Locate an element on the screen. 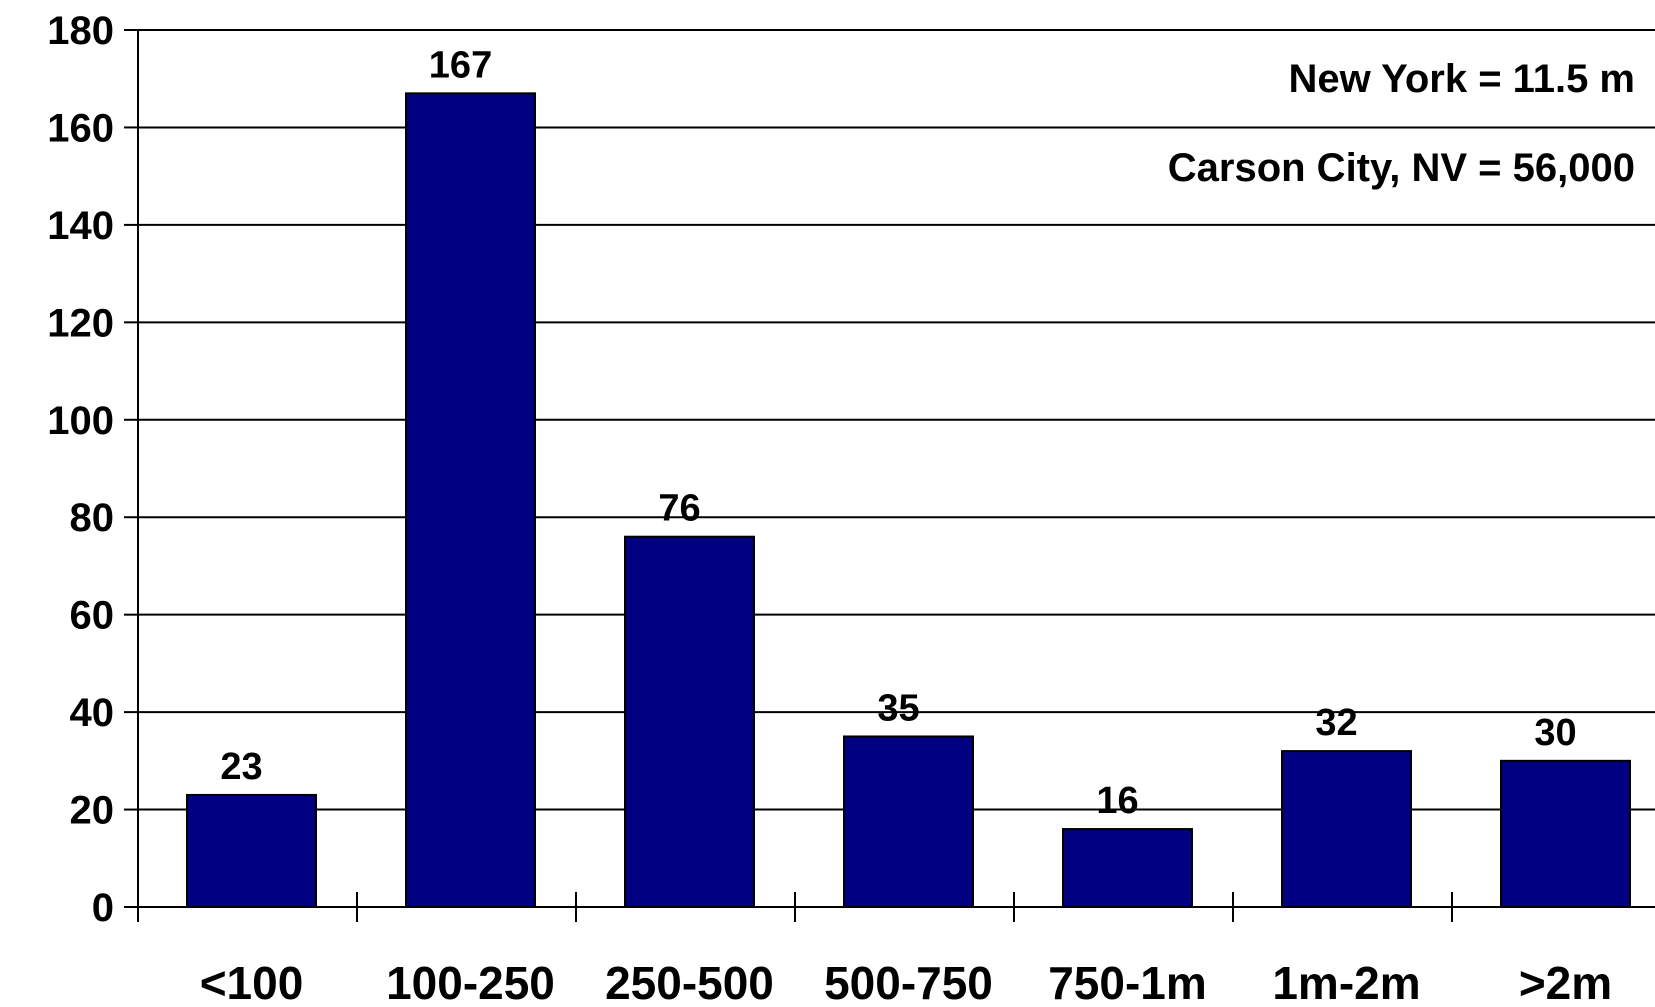 The image size is (1655, 1007). y-tick-label: 80 is located at coordinates (92, 518).